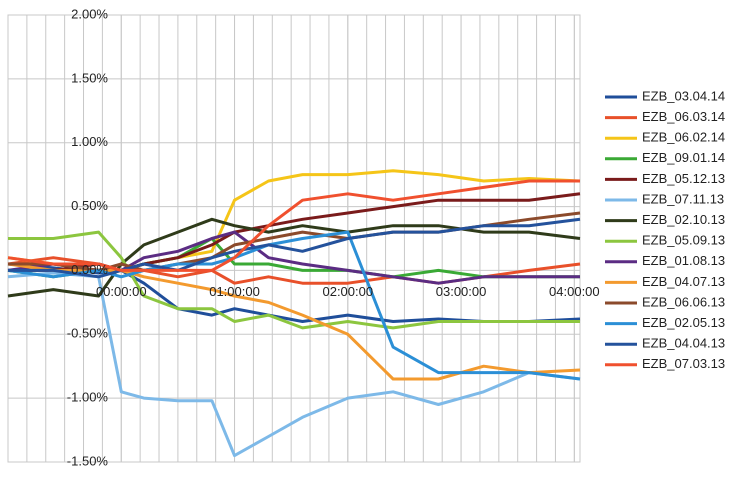  Describe the element at coordinates (683, 219) in the screenshot. I see `legend-label: EZB_02.10.13` at that location.